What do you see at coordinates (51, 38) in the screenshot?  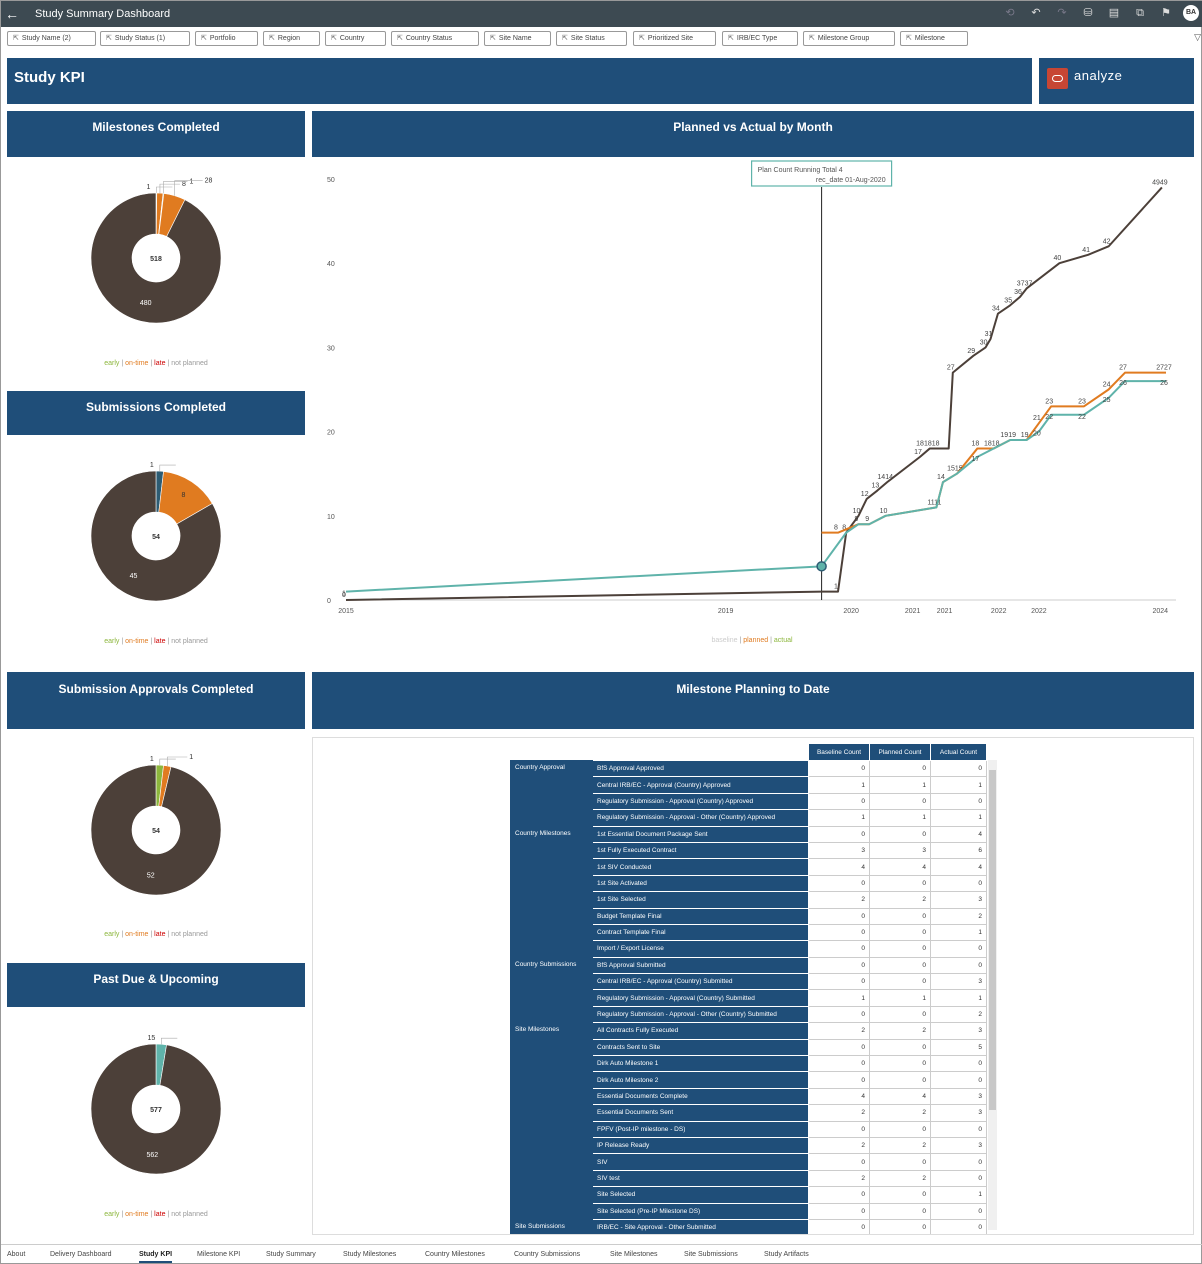 I see `filter-pill-study-name-2: ⇱ Study Name (2)` at bounding box center [51, 38].